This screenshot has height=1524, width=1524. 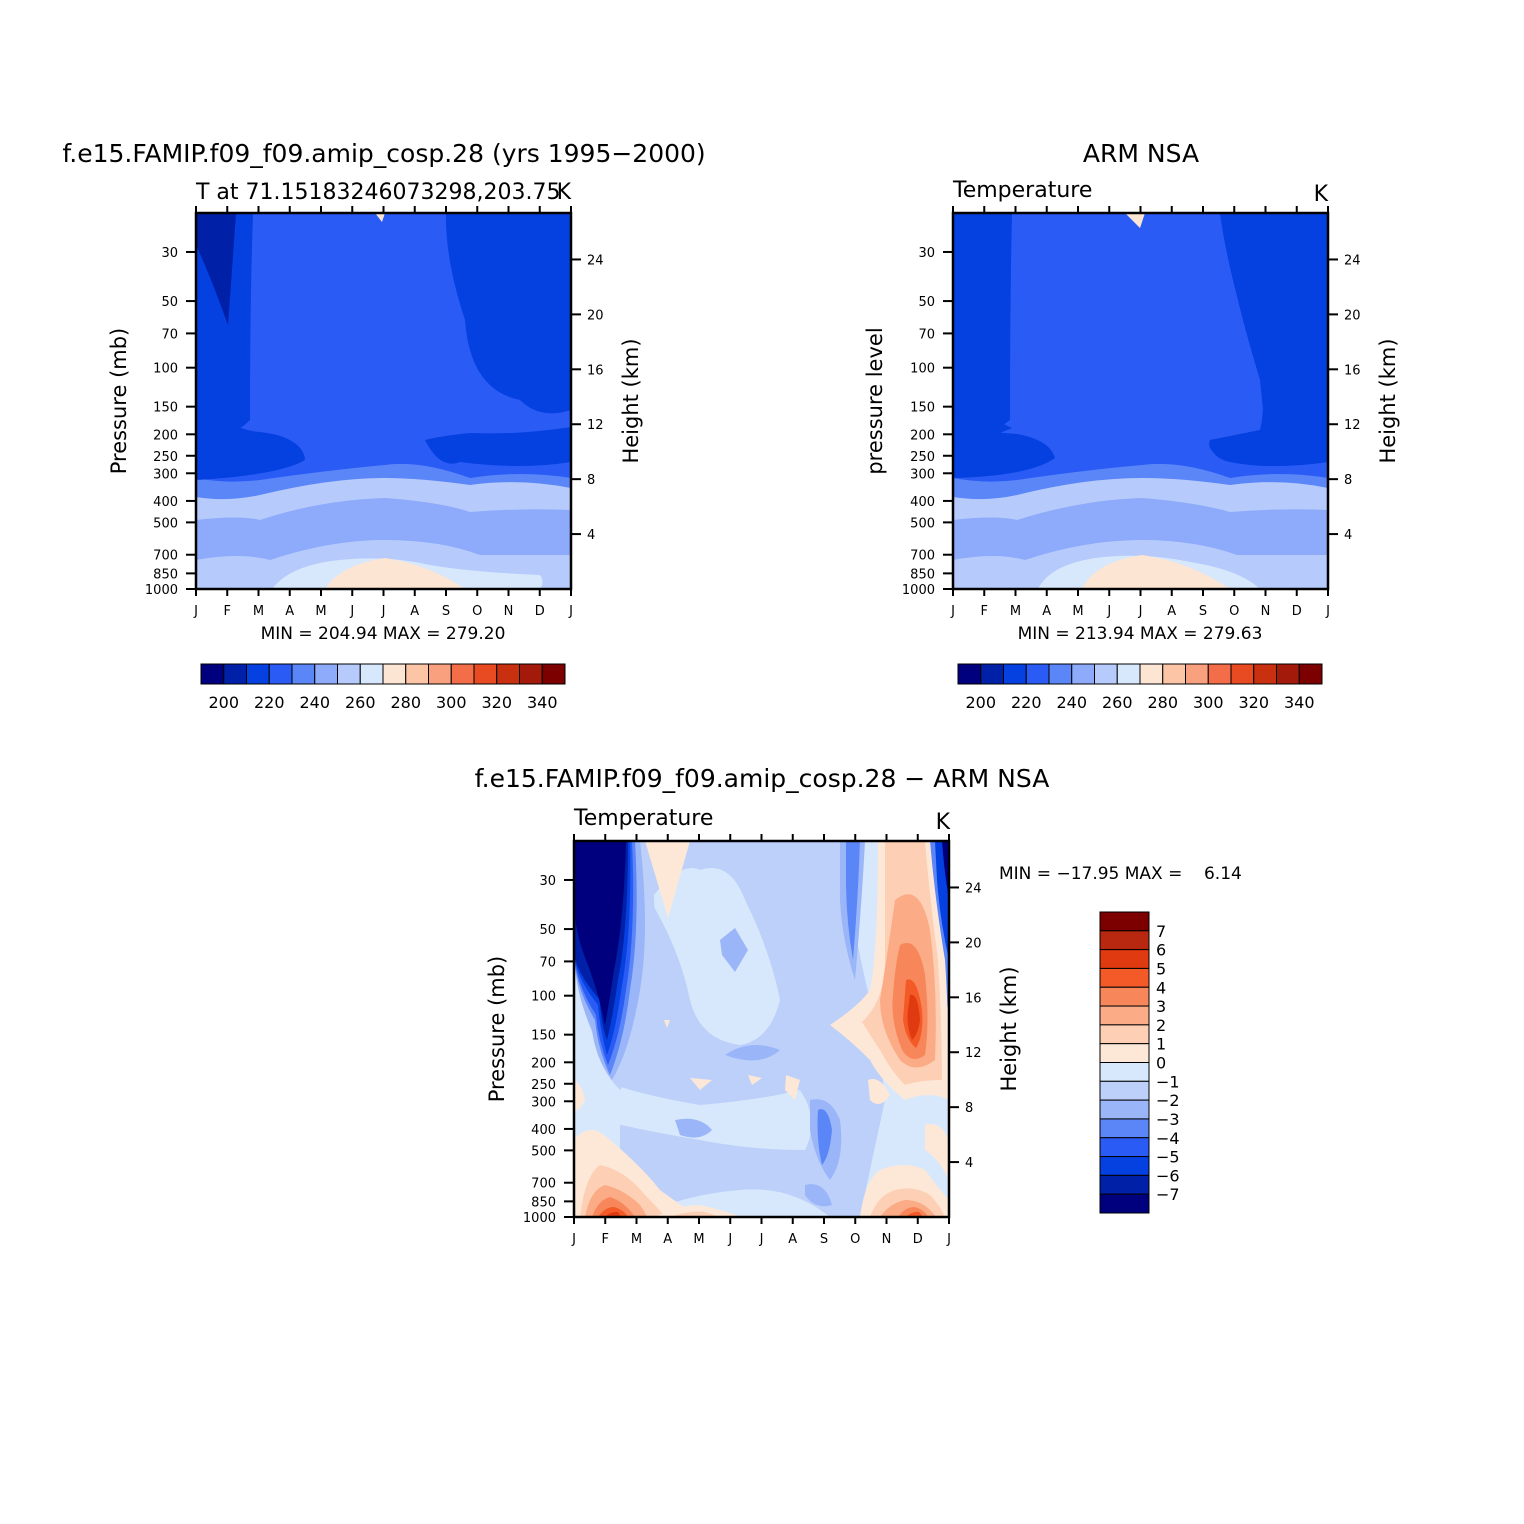 I want to click on y2-tick-label: 16, so click(x=1352, y=370).